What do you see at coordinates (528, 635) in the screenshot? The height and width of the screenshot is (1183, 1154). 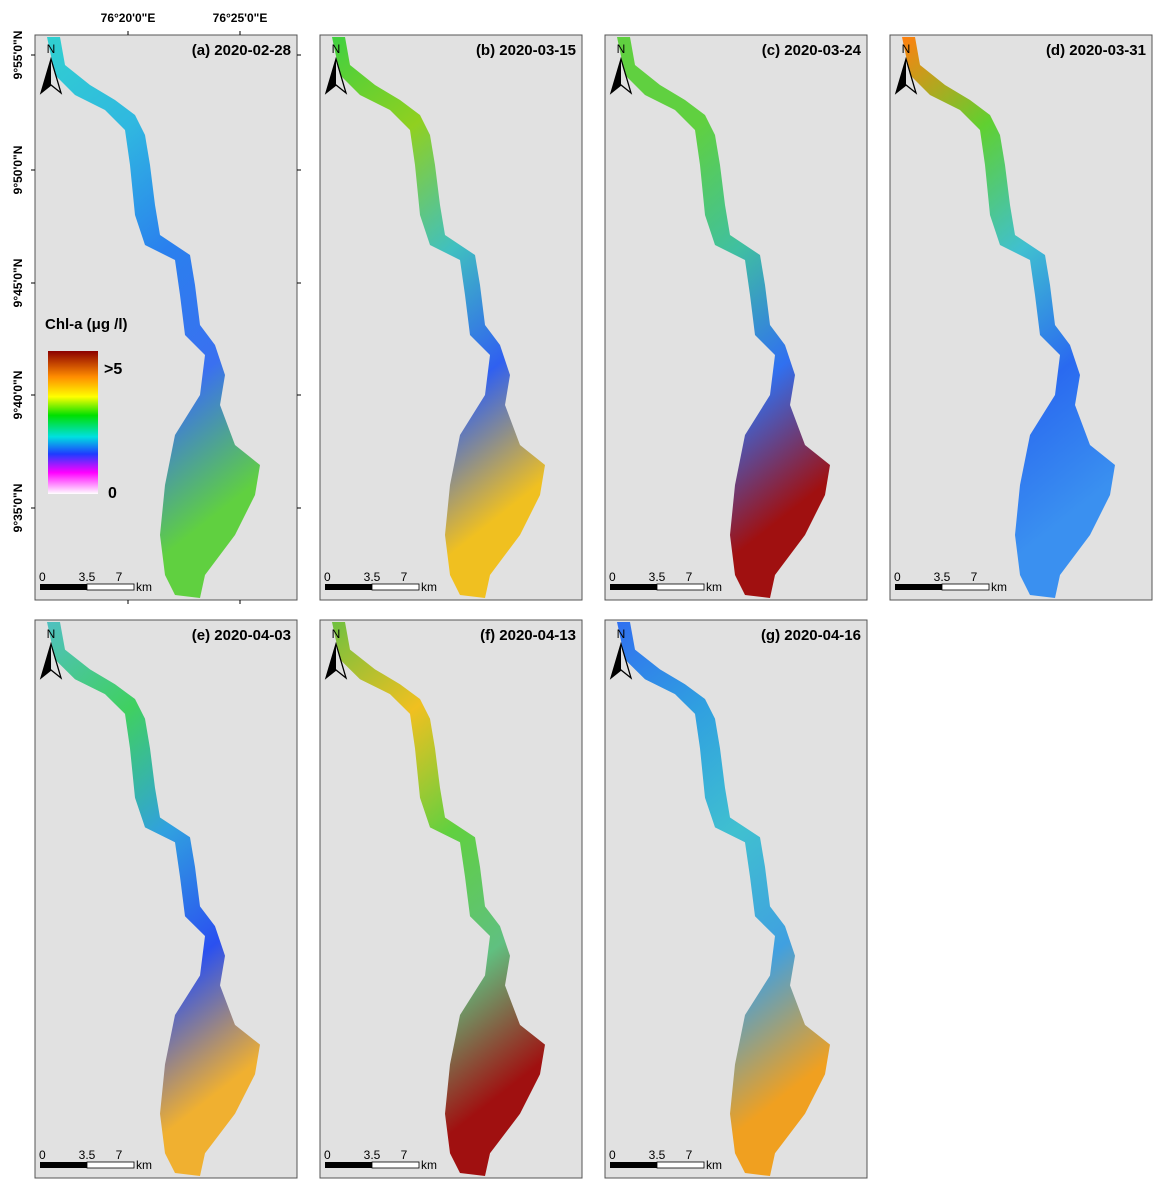 I see `panel-label: (f) 2020-04-13` at bounding box center [528, 635].